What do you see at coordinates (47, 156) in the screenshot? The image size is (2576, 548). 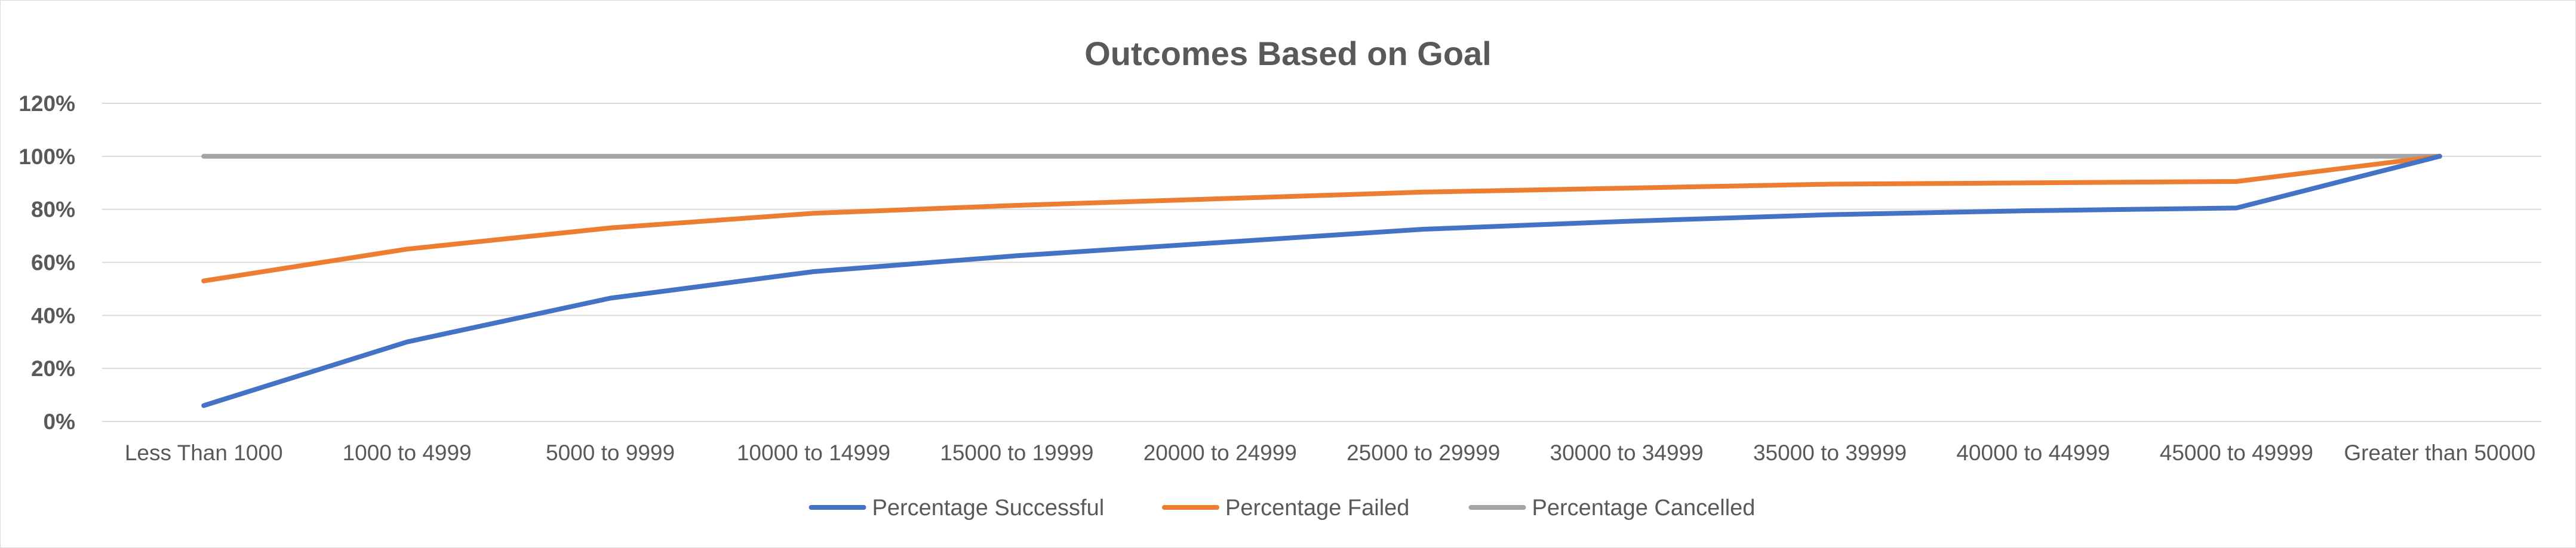 I see `y-tick-label: 100%` at bounding box center [47, 156].